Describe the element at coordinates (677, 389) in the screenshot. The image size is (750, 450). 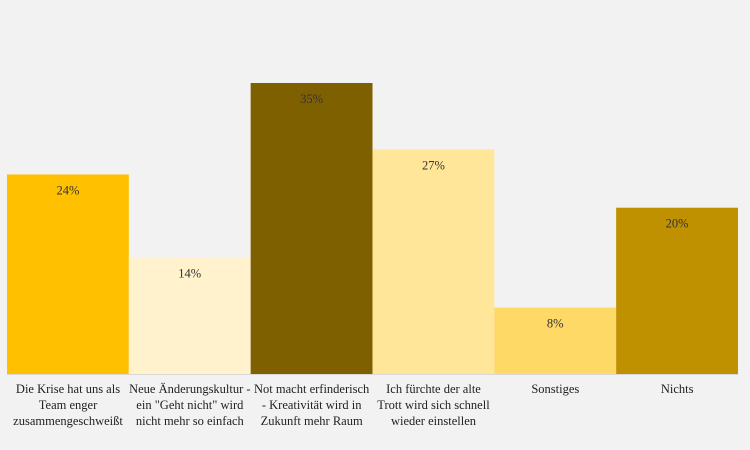
I see `category-label-6: Nichts` at that location.